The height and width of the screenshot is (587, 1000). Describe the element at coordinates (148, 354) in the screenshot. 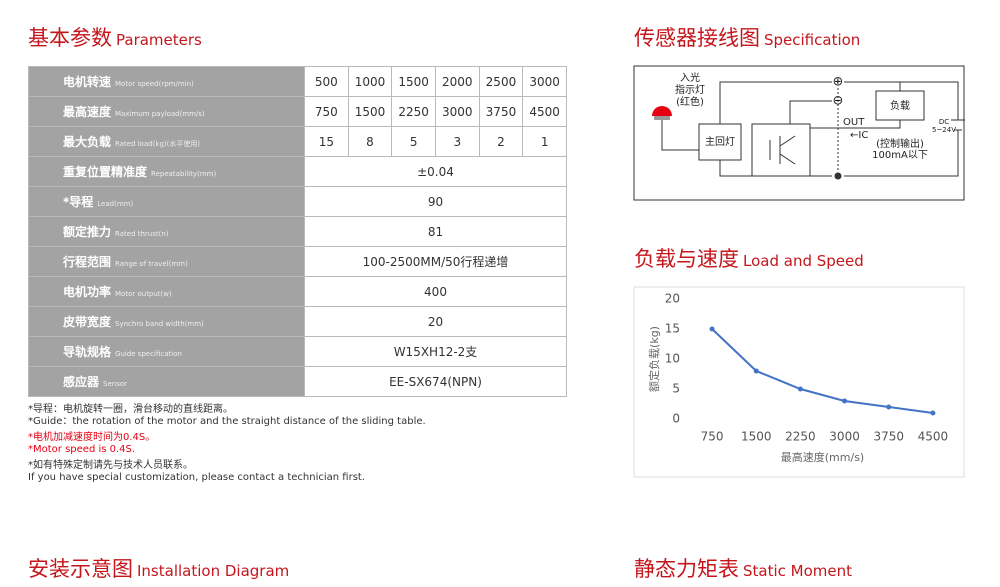

I see `label-en: Guide specification` at that location.